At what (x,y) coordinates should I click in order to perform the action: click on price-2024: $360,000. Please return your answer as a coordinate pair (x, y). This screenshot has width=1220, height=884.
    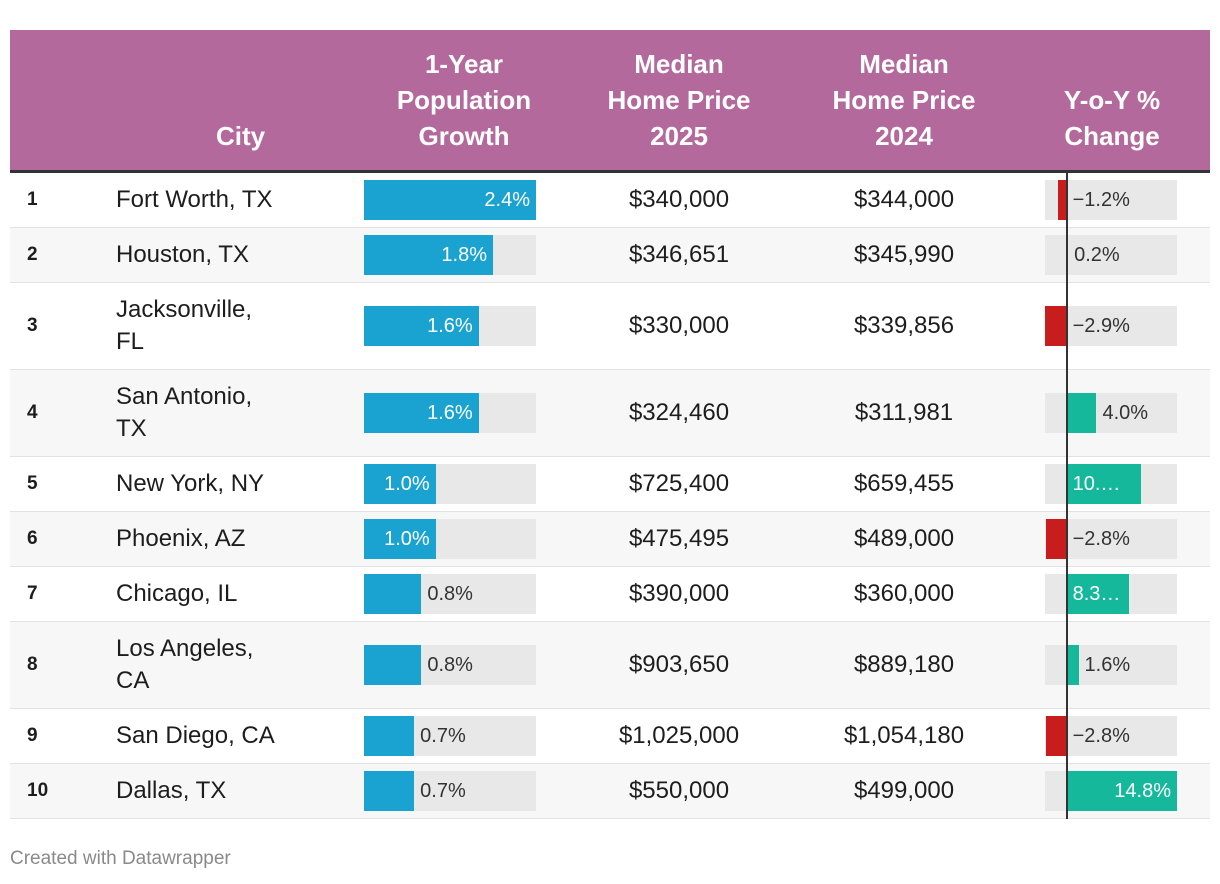
    Looking at the image, I should click on (904, 593).